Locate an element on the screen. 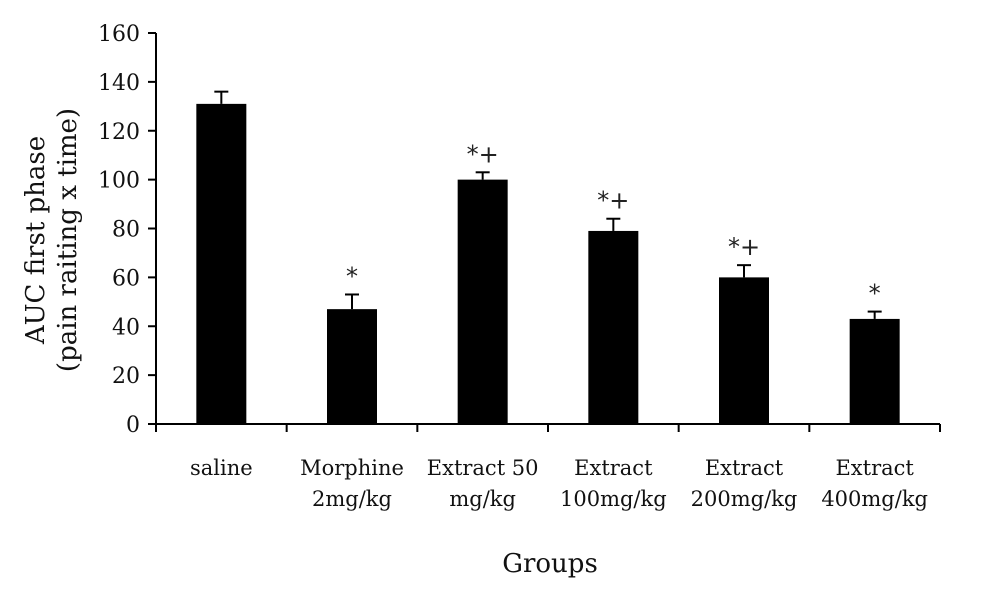  category-label: Morphine is located at coordinates (352, 468).